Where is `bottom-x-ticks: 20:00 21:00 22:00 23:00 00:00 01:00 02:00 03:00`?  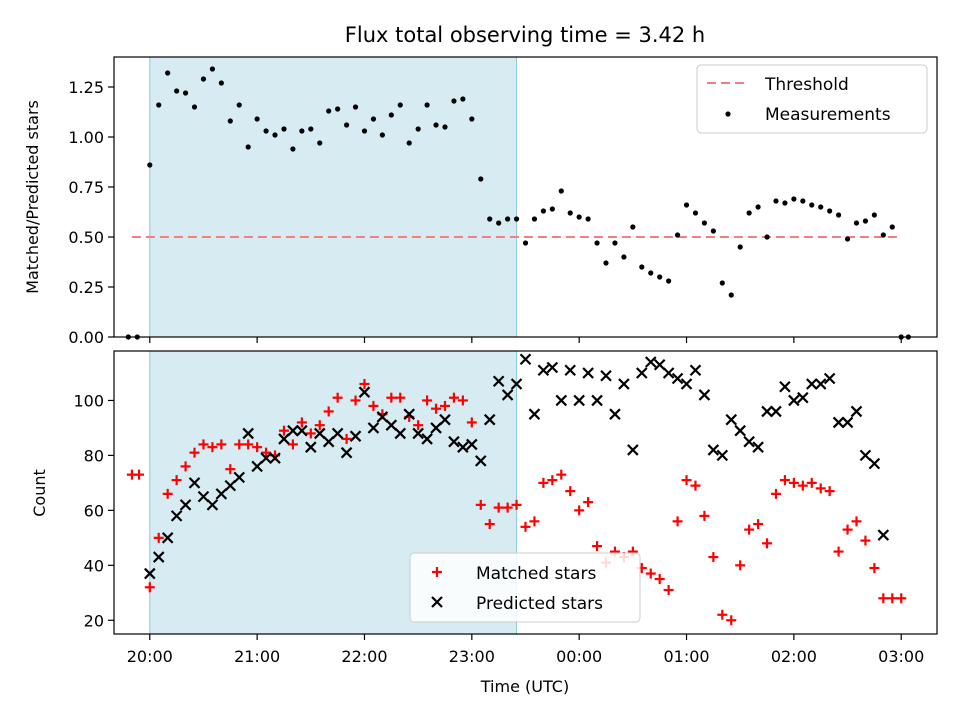 bottom-x-ticks: 20:00 21:00 22:00 23:00 00:00 01:00 02:00 03:00 is located at coordinates (525, 650).